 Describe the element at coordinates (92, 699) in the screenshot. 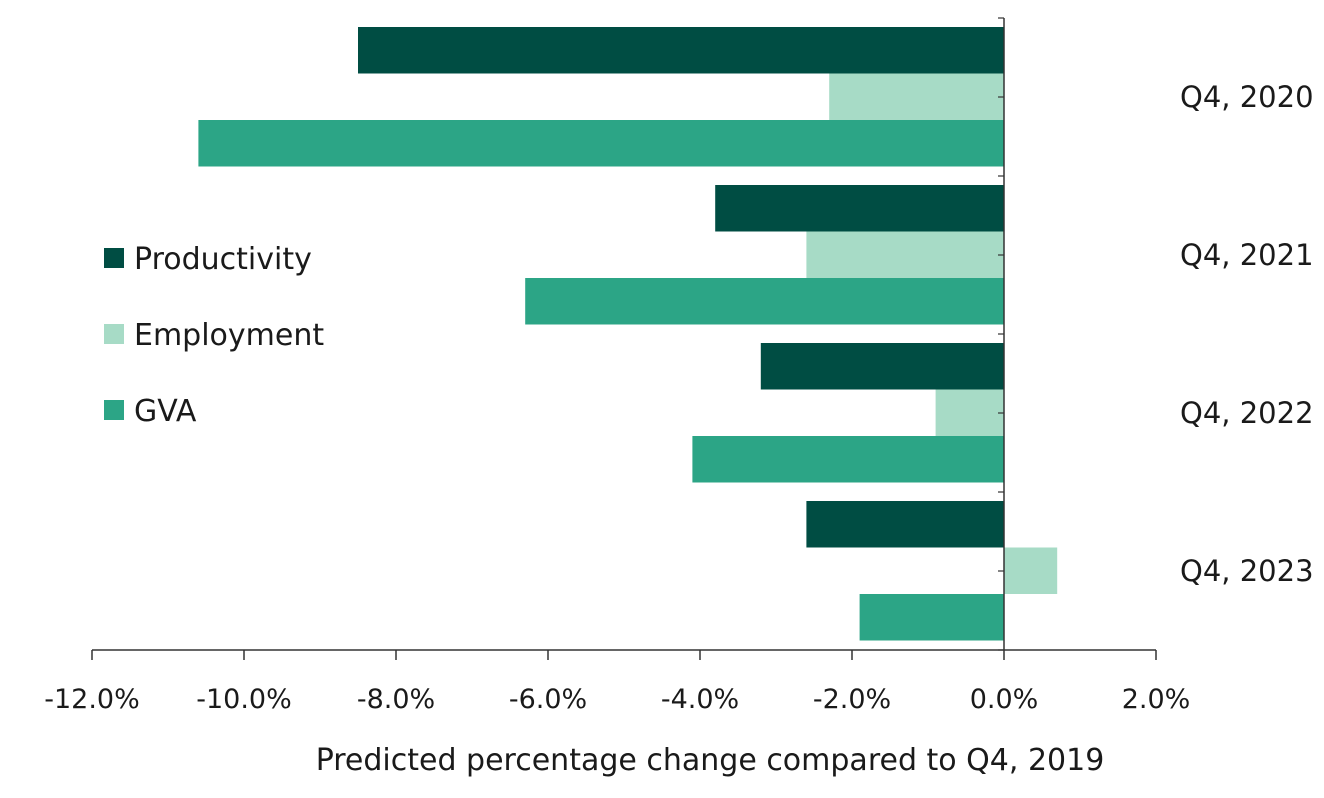

I see `x-tick-label: -12.0%` at that location.